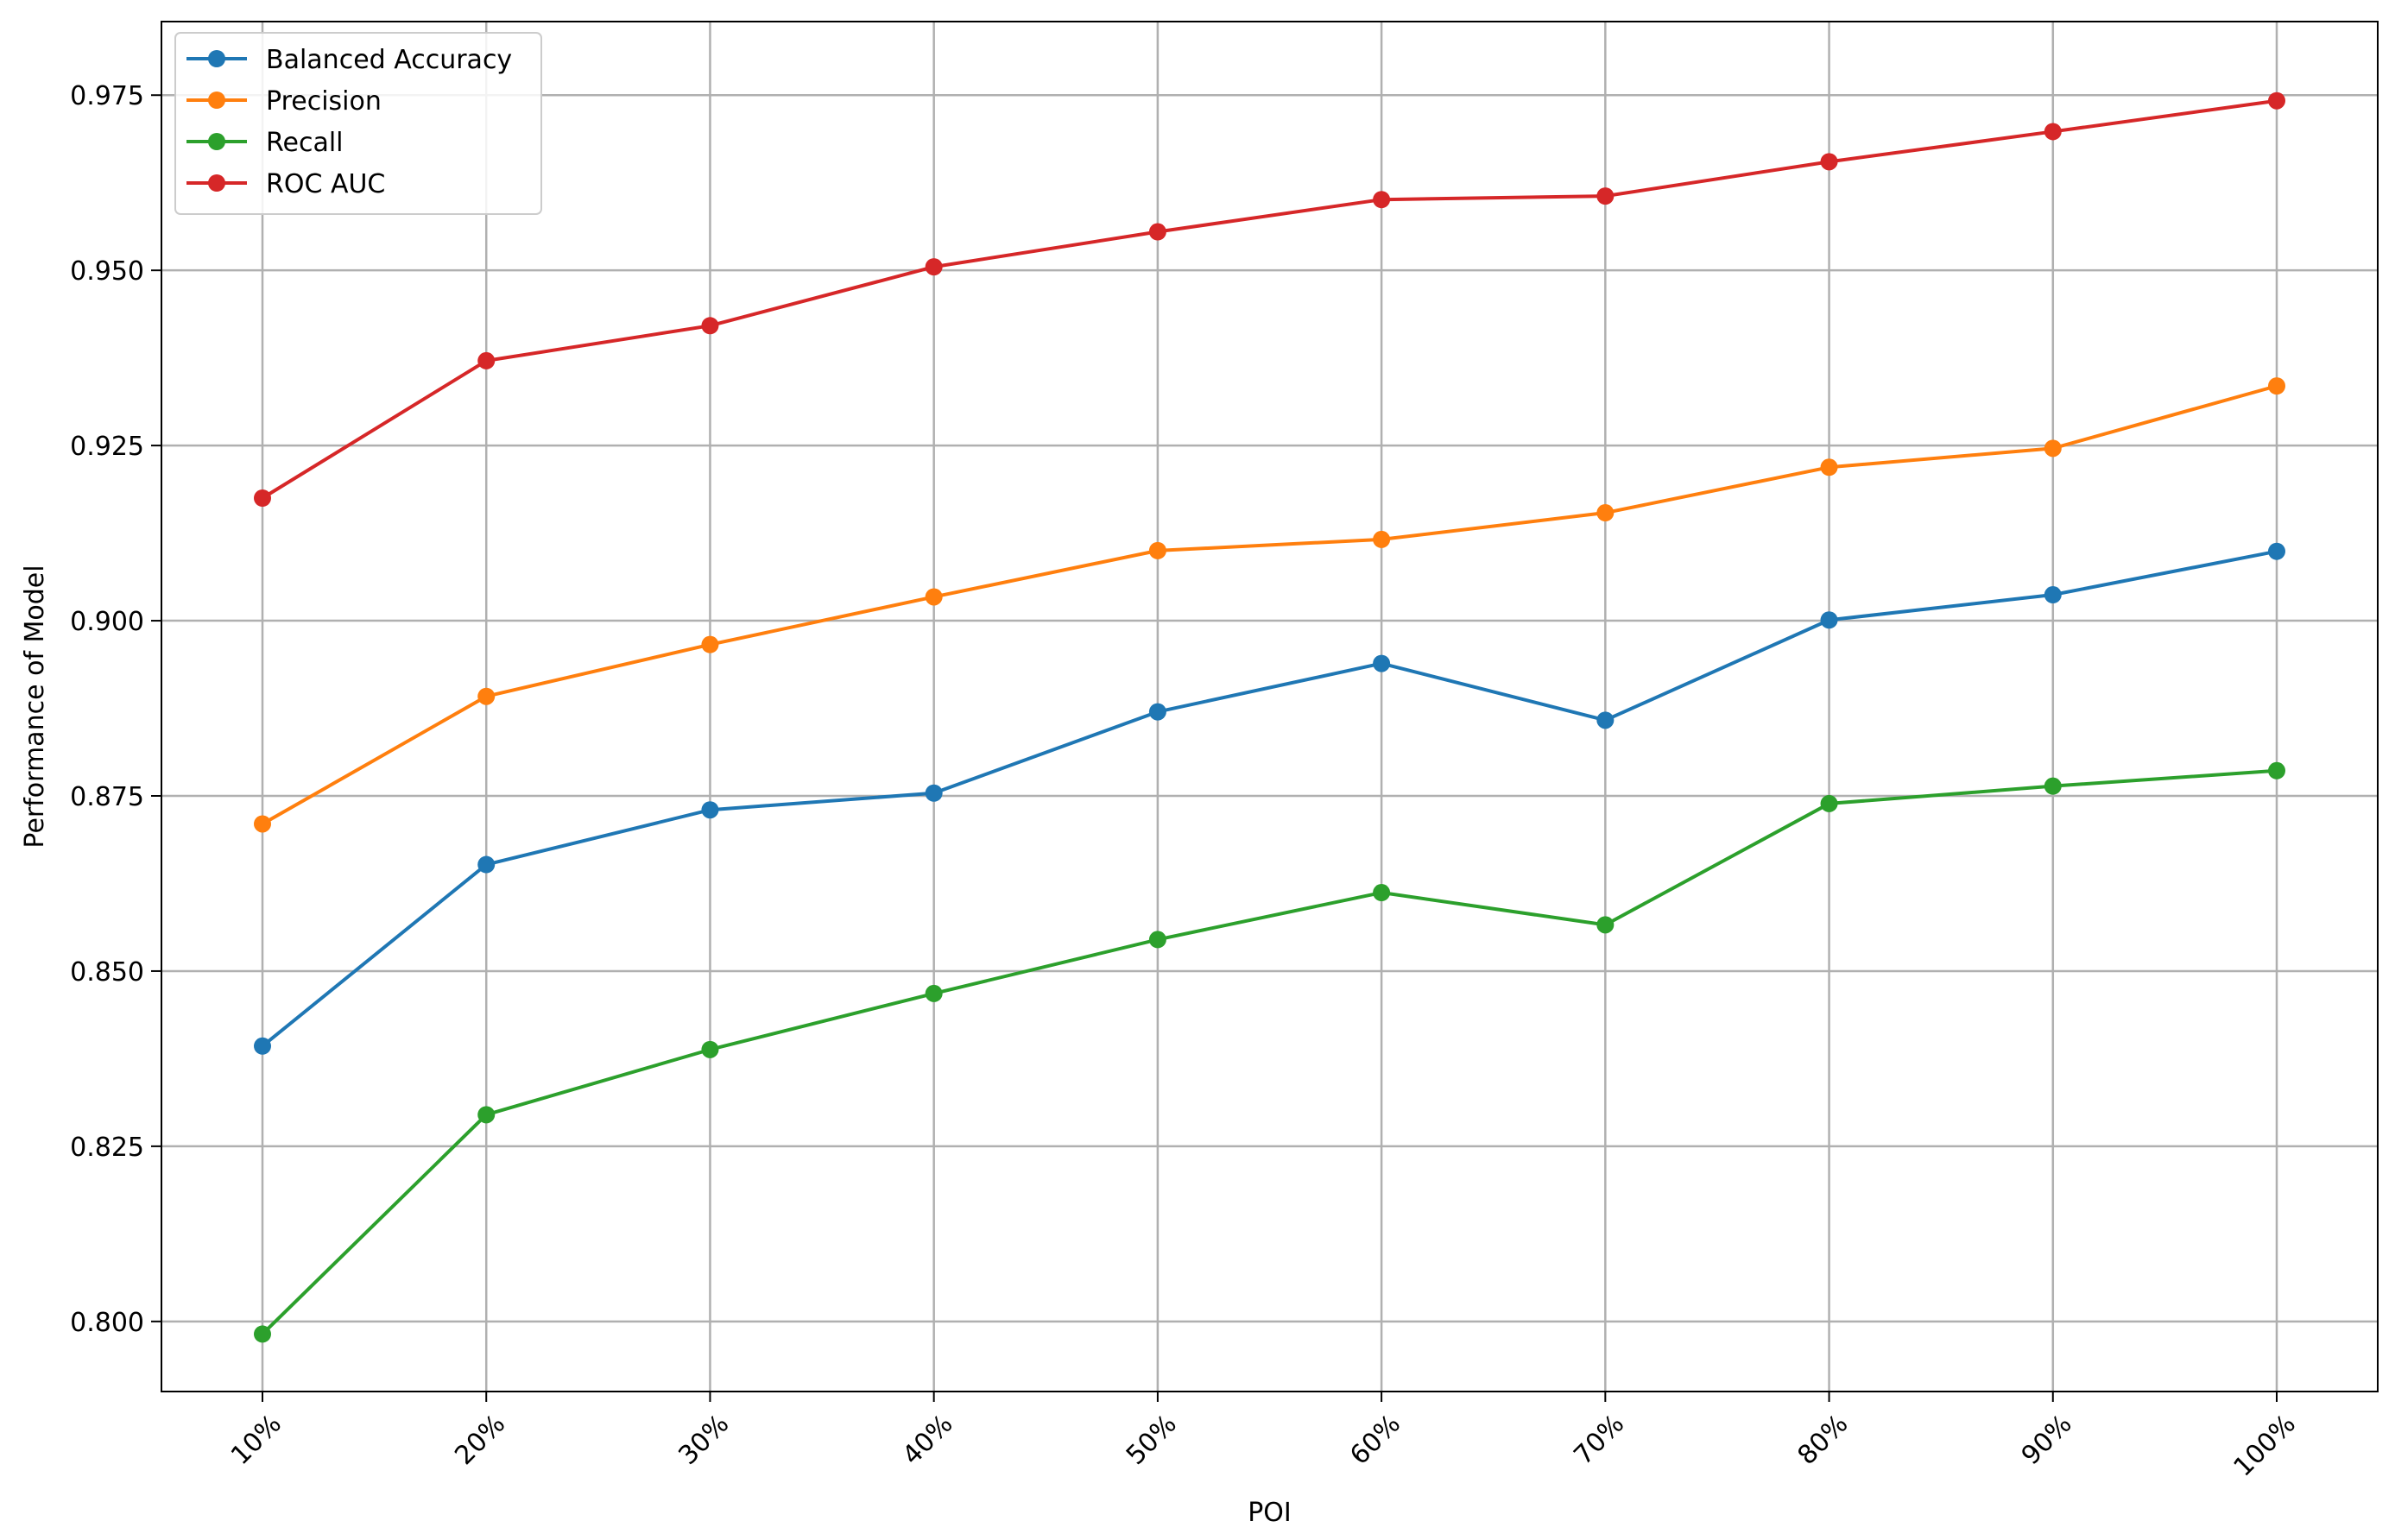 This screenshot has width=2395, height=1540. What do you see at coordinates (480, 1440) in the screenshot?
I see `x-tick-label: 20%` at bounding box center [480, 1440].